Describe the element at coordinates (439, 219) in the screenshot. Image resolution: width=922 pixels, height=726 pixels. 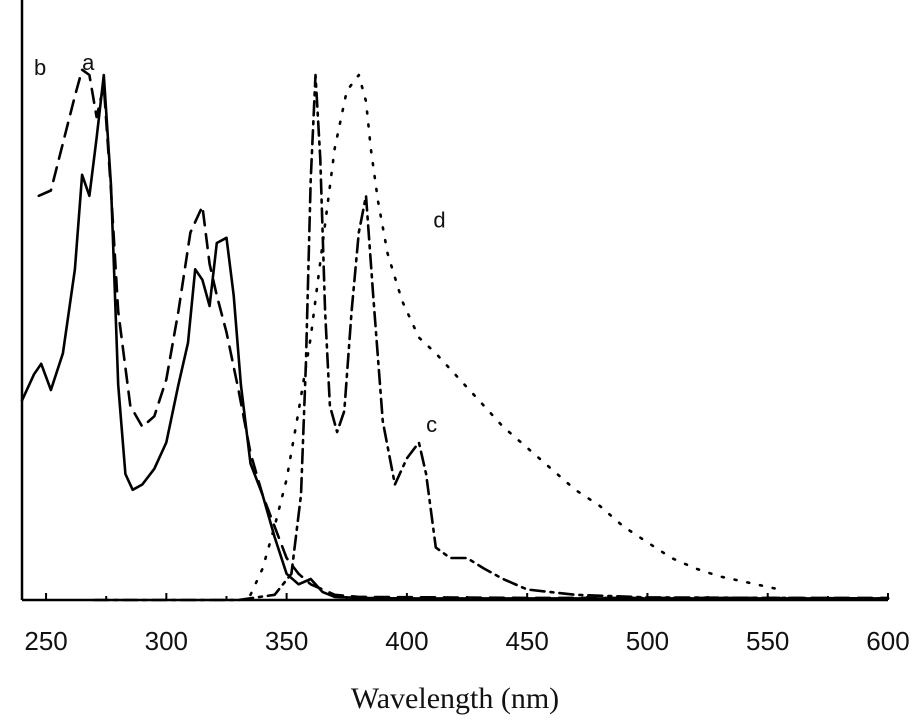
I see `curve-label-d: d` at that location.